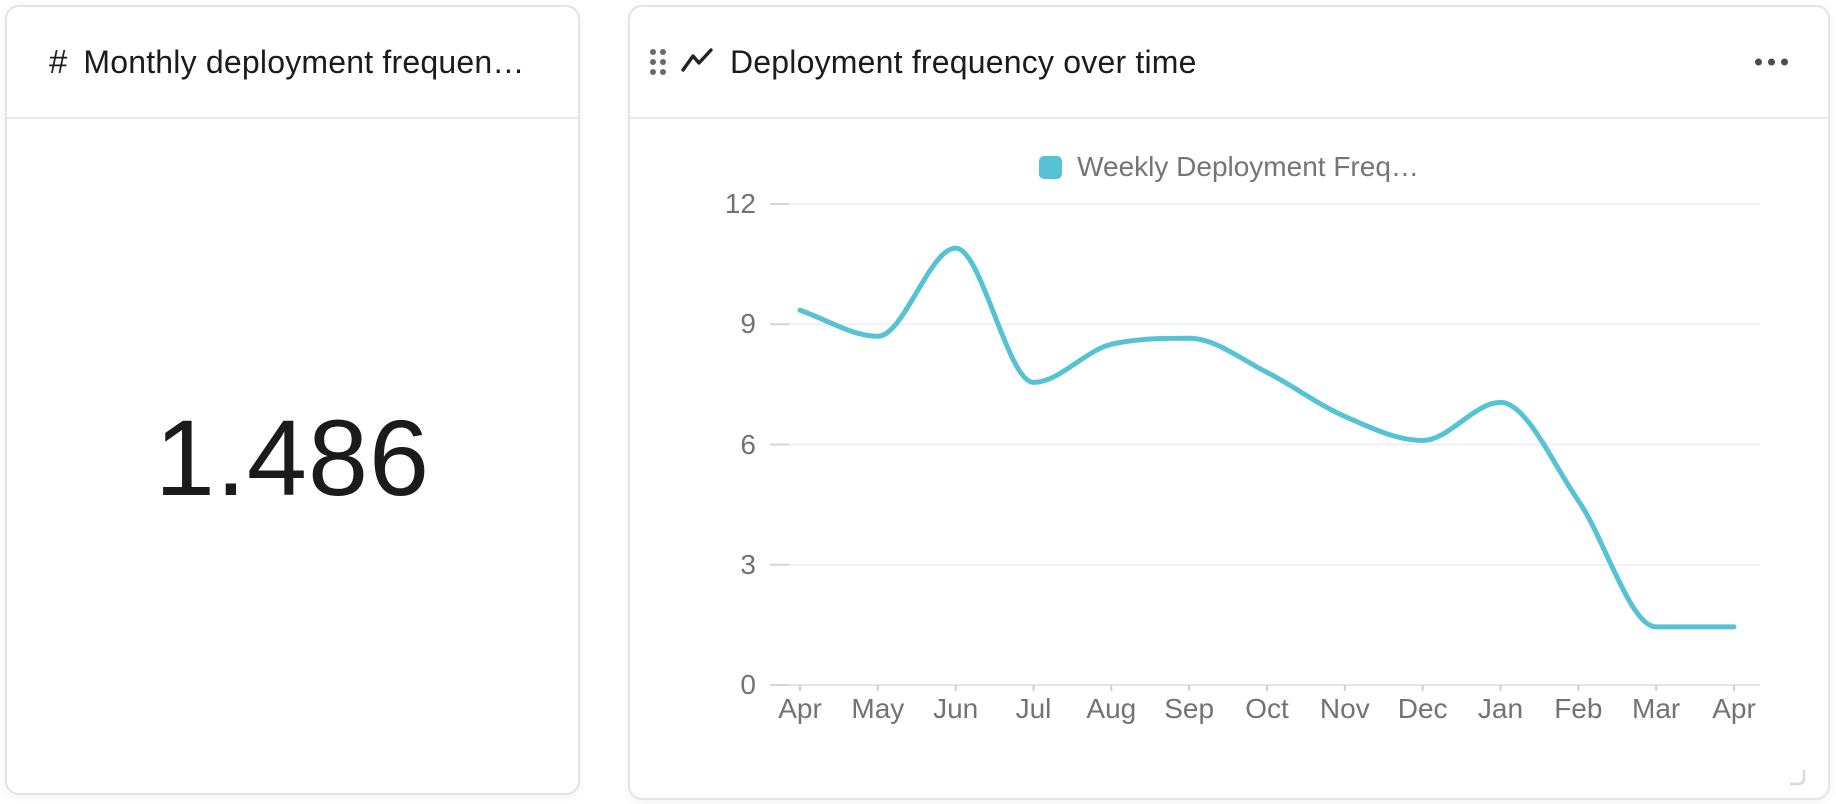 The height and width of the screenshot is (804, 1836). I want to click on y-axis-label: 0, so click(748, 684).